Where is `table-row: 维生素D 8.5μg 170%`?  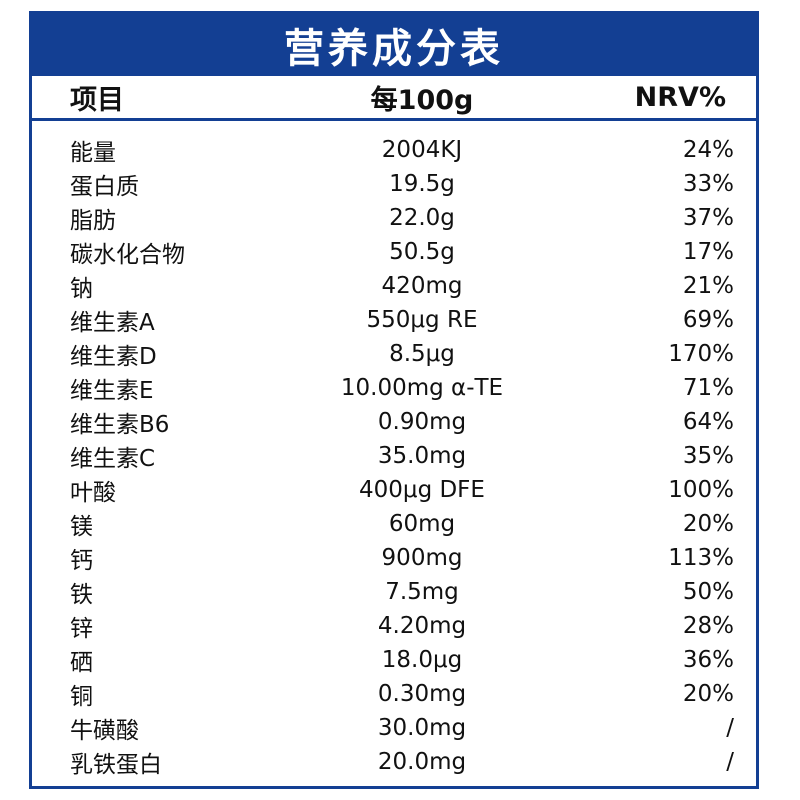
table-row: 维生素D 8.5μg 170% is located at coordinates (394, 354).